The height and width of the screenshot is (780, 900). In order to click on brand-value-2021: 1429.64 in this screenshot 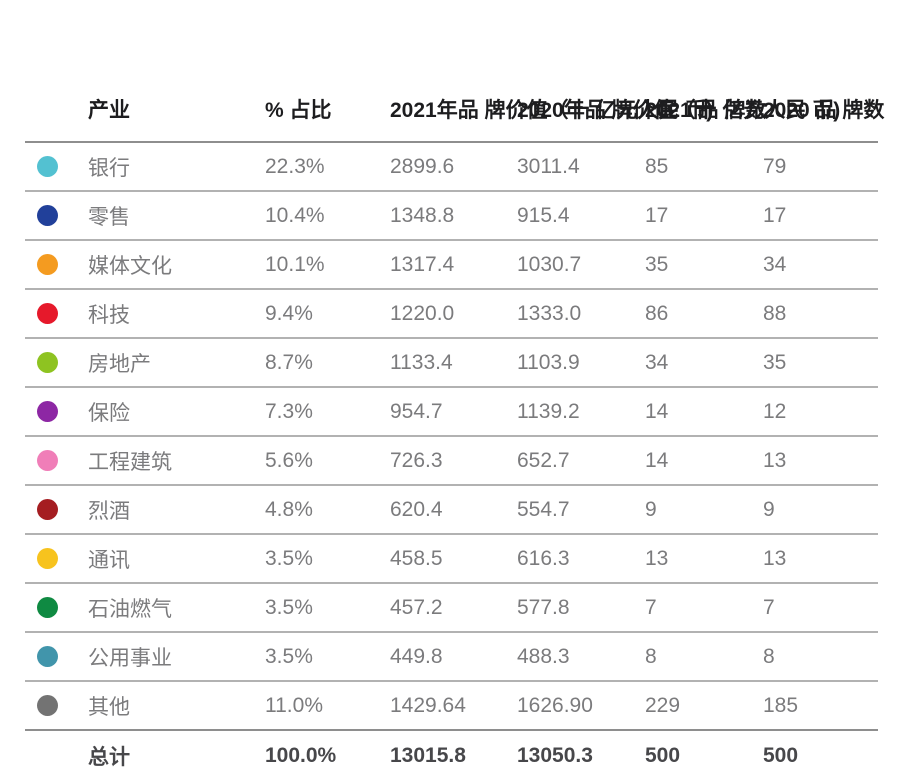, I will do `click(428, 705)`.